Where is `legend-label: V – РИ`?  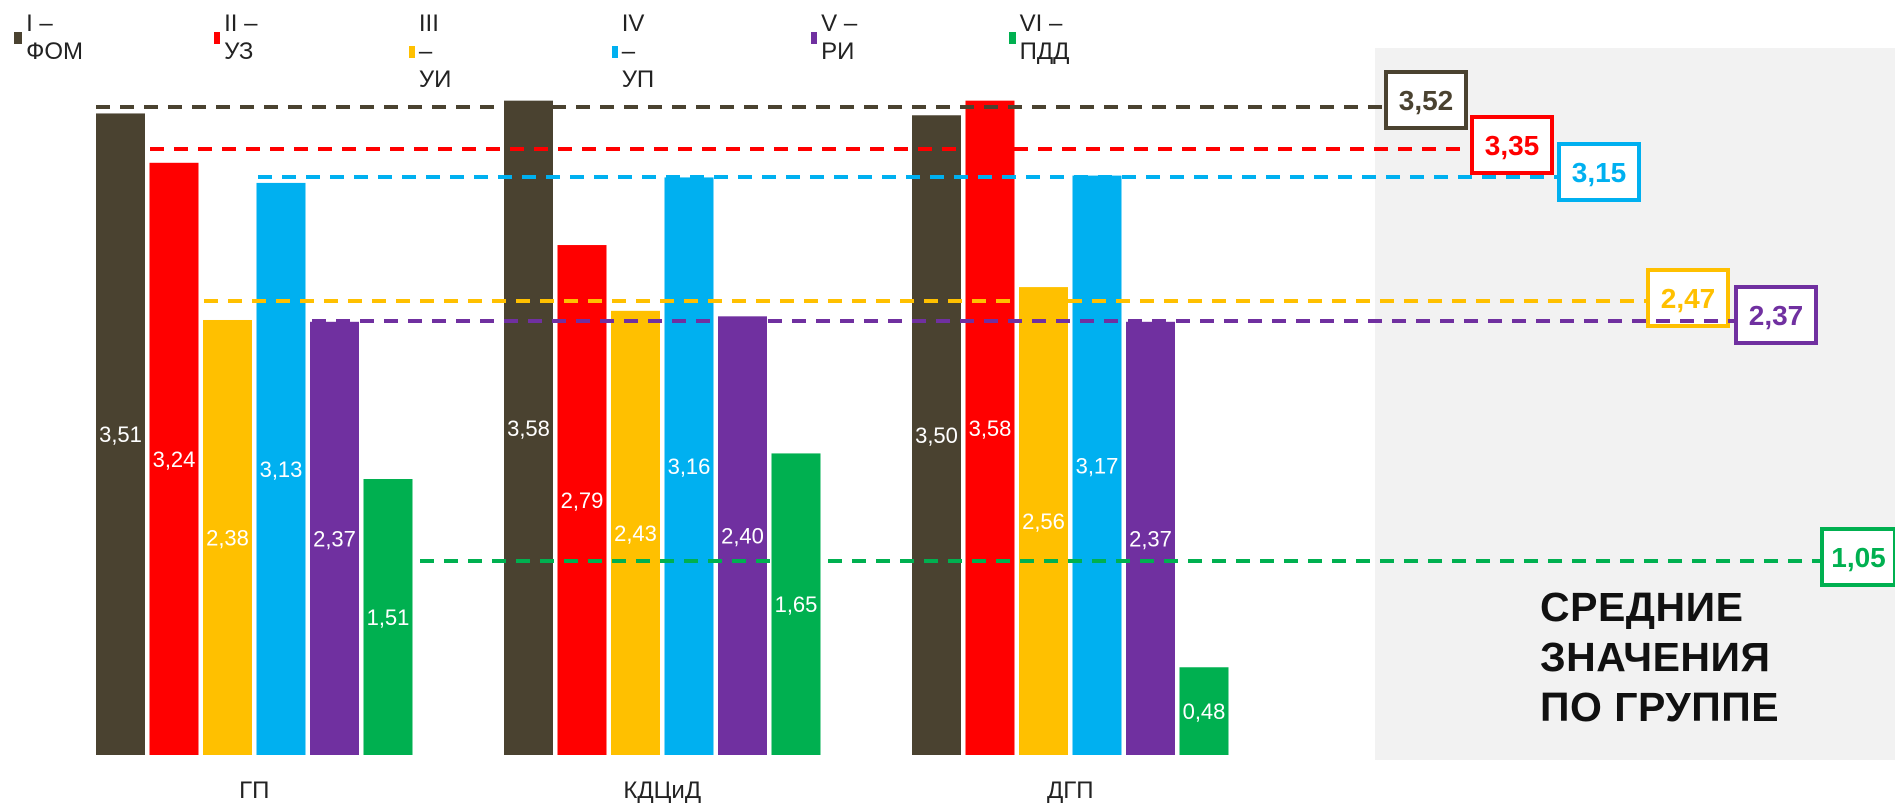
legend-label: V – РИ is located at coordinates (839, 37).